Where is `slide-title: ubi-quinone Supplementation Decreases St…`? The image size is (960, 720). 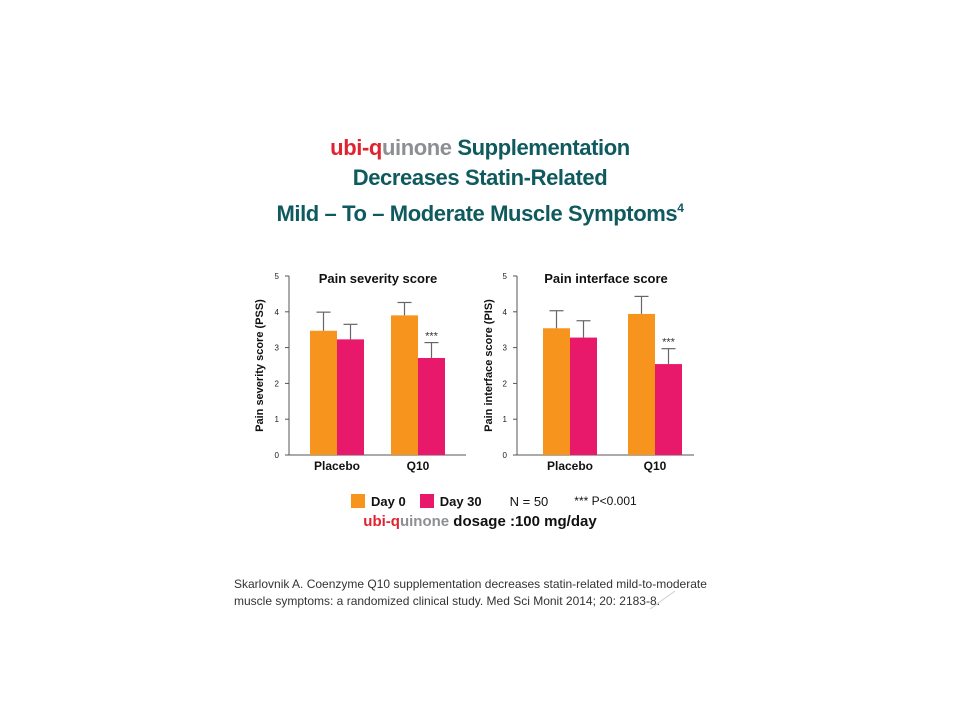 slide-title: ubi-quinone Supplementation Decreases St… is located at coordinates (480, 181).